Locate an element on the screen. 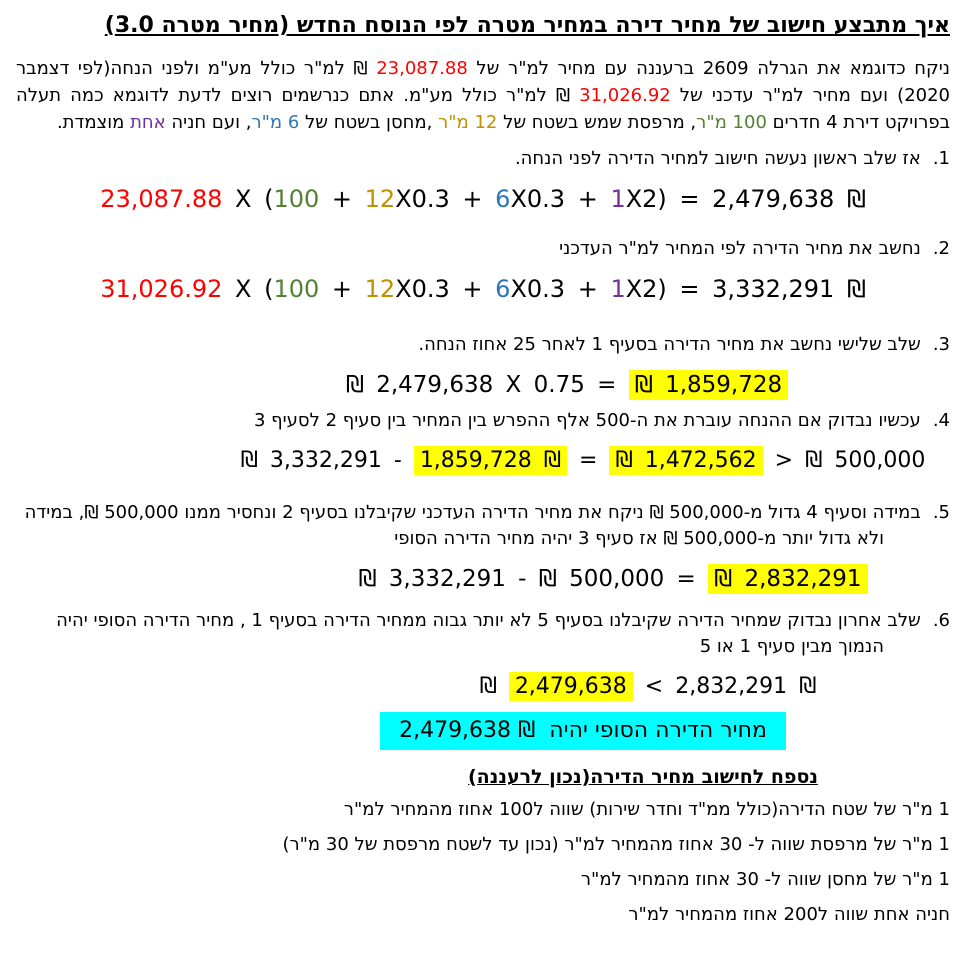  step-number: 2. is located at coordinates (941, 248).